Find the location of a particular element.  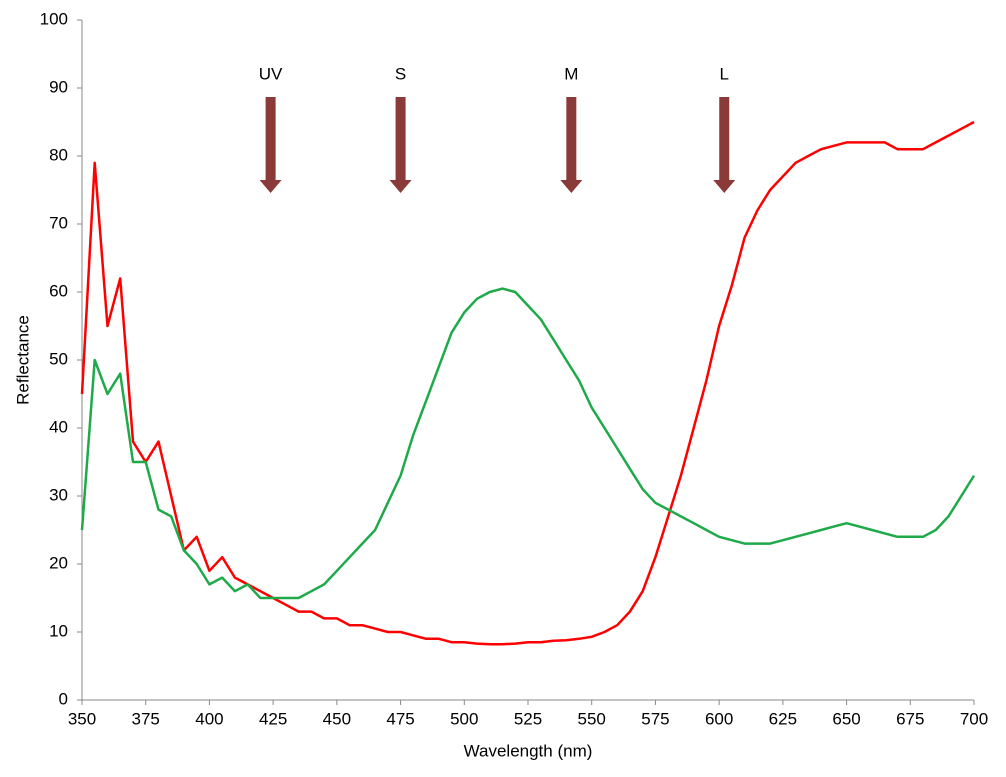

x-tick-label: 450 is located at coordinates (337, 718).